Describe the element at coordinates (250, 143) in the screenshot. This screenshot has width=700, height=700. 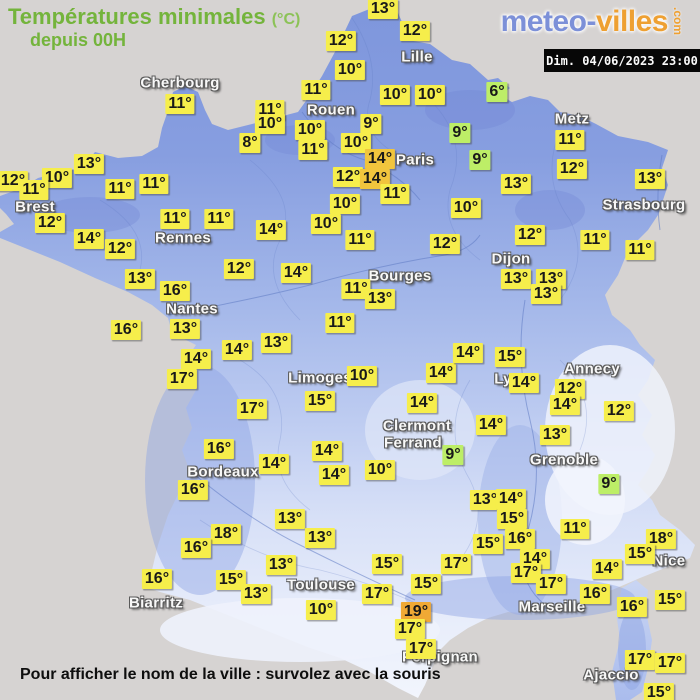
I see `temperature-label: 8°` at that location.